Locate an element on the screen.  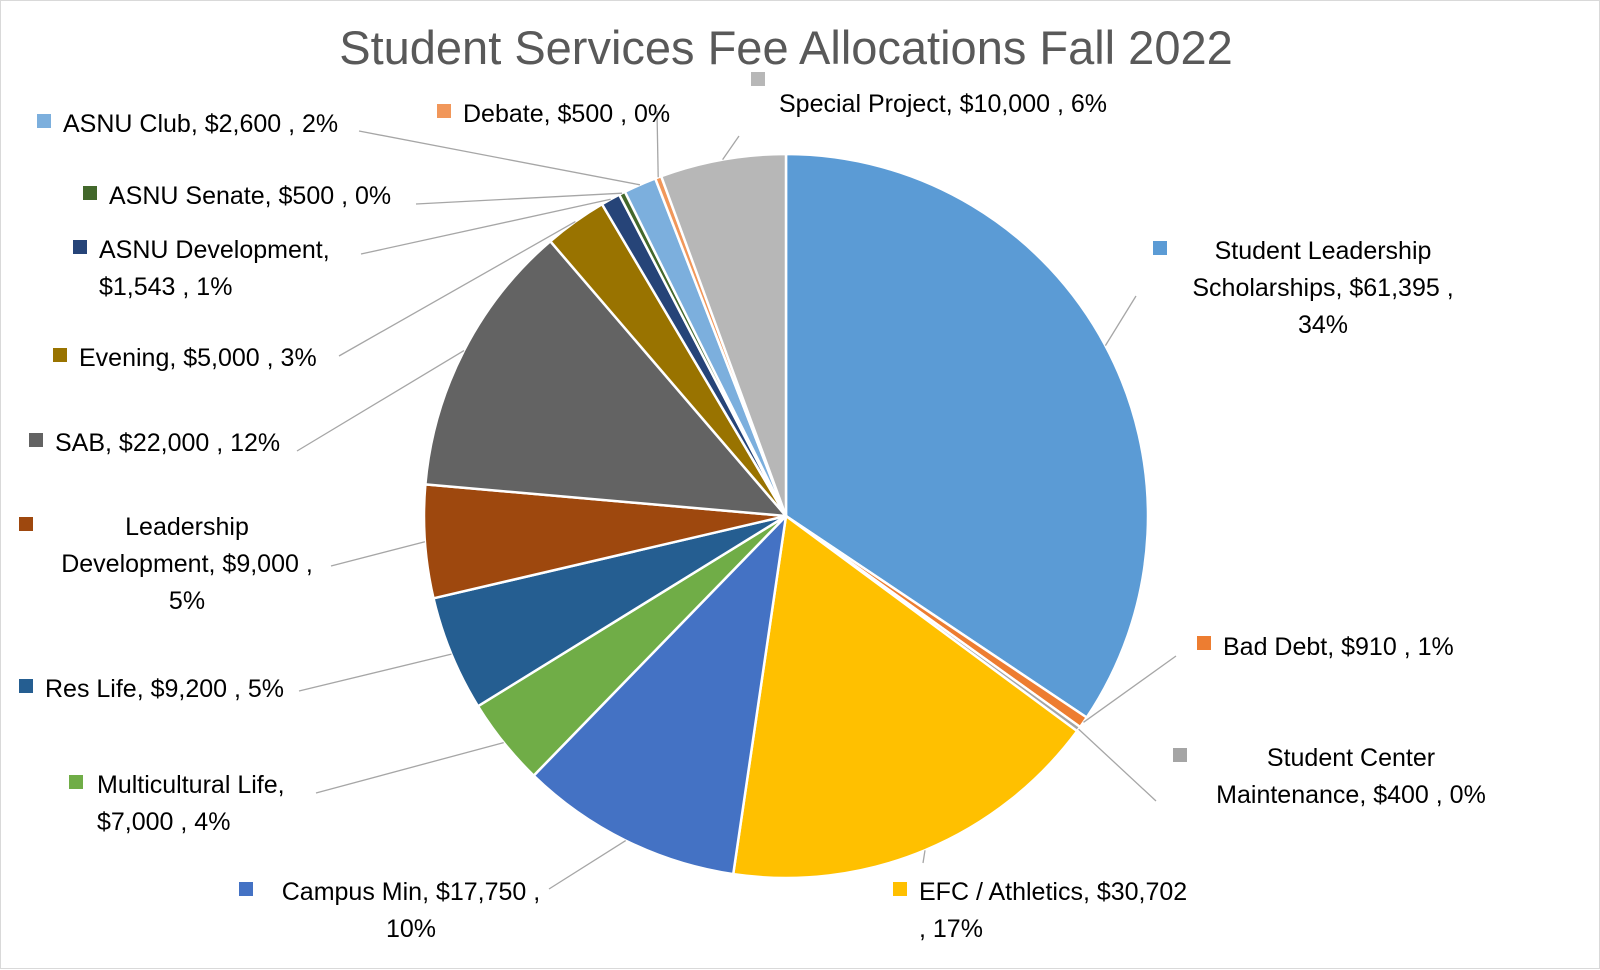
data-label: SAB, $22,000 , 12% is located at coordinates (167, 443).